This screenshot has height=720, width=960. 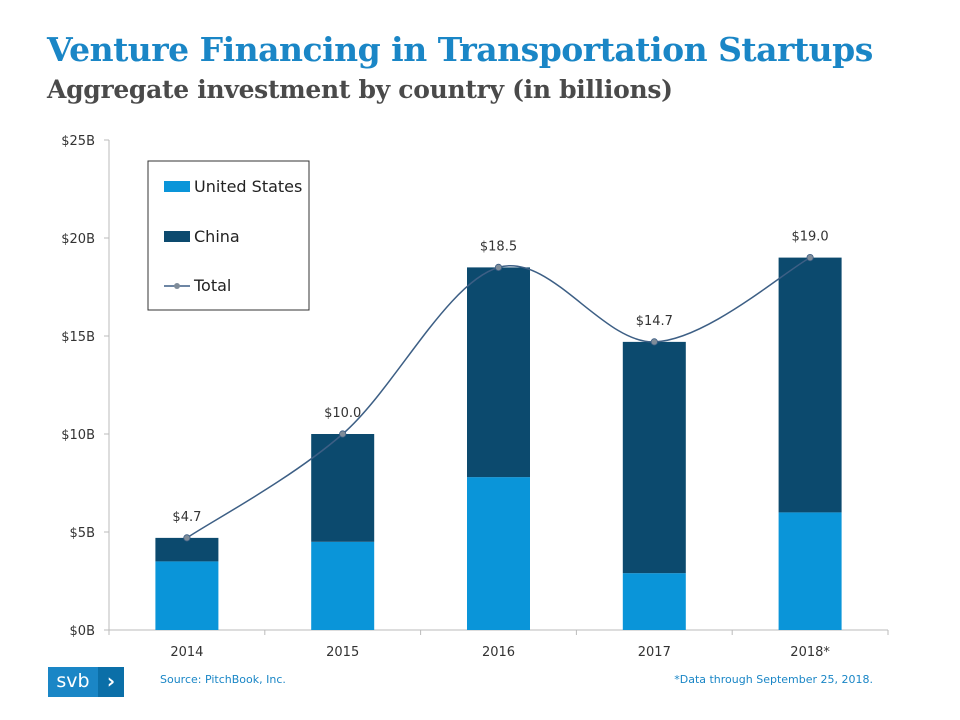 What do you see at coordinates (177, 236) in the screenshot?
I see `legend-swatch-china` at bounding box center [177, 236].